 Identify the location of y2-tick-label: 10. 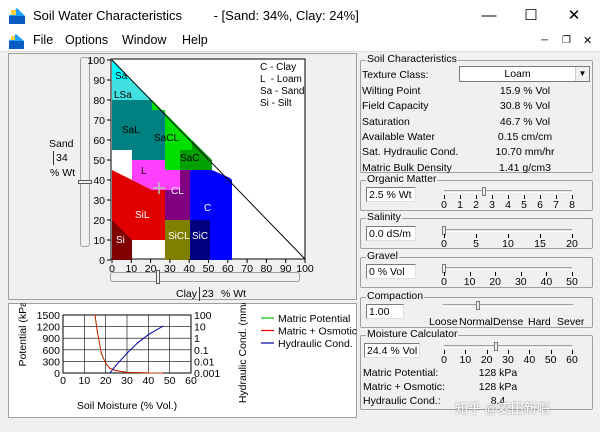
(200, 328).